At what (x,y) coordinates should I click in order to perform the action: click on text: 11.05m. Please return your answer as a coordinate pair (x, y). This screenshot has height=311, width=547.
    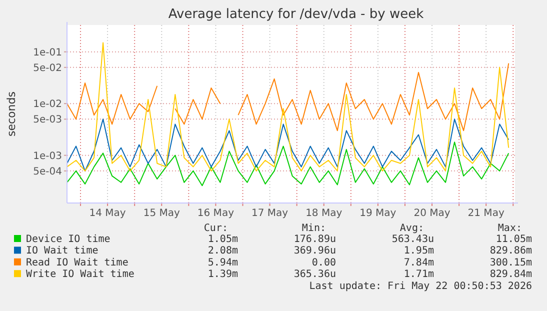
    Looking at the image, I should click on (514, 239).